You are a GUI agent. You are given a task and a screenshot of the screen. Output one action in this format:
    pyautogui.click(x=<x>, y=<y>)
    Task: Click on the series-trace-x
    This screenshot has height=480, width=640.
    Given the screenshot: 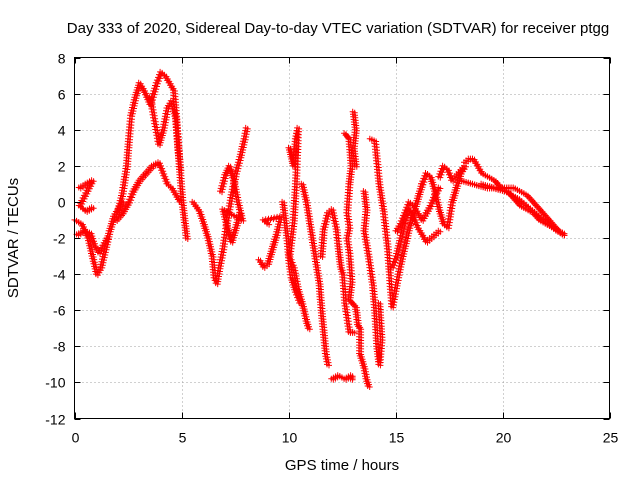 What is the action you would take?
    pyautogui.click(x=523, y=208)
    